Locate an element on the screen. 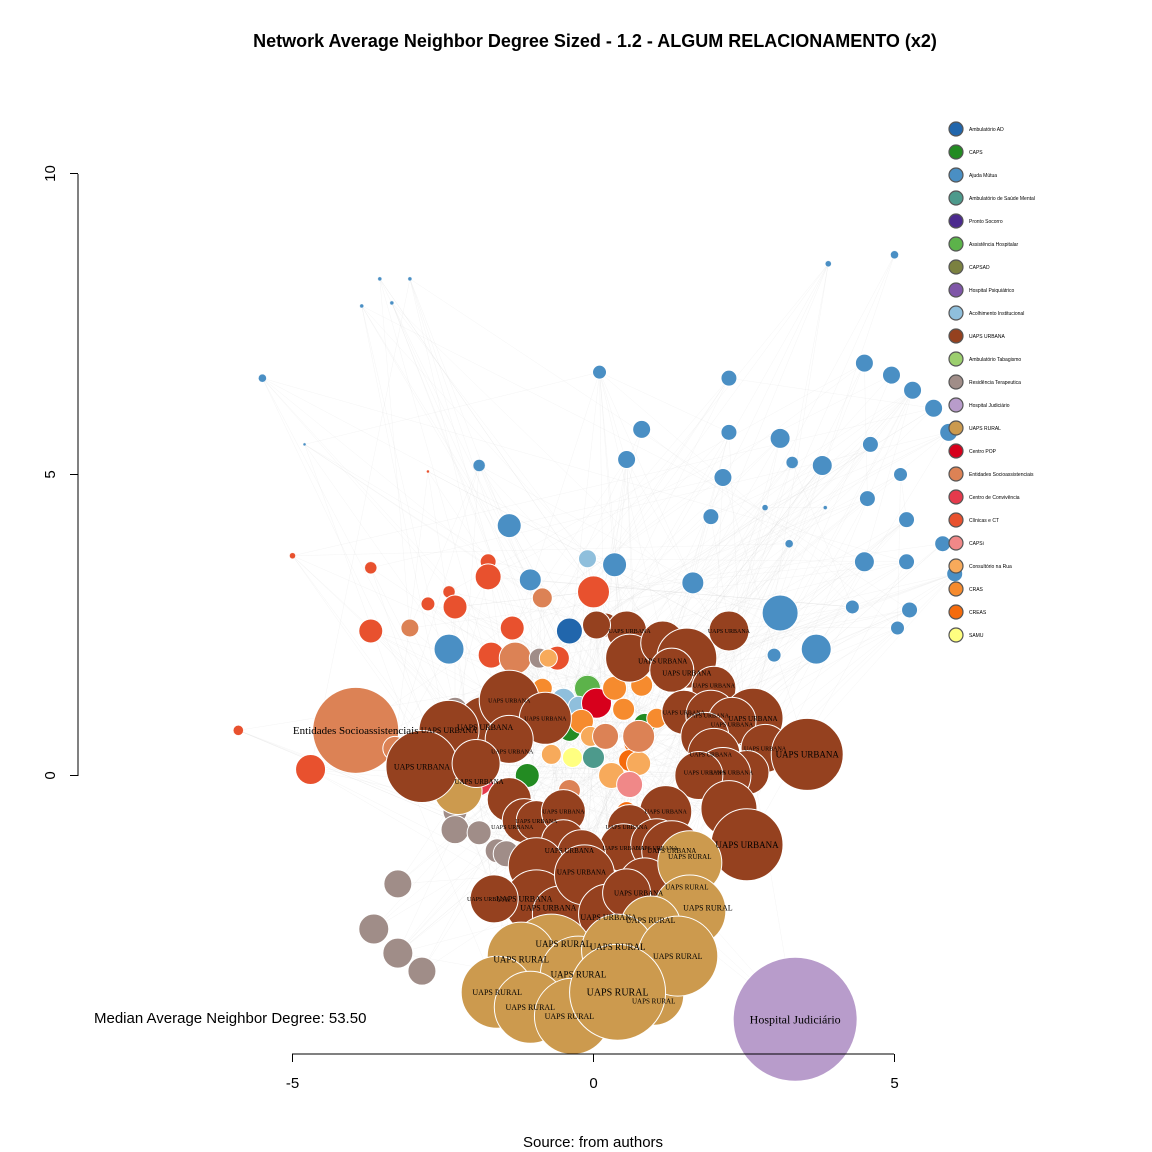 The height and width of the screenshot is (1152, 1152). node-label: Hospital Judiciário is located at coordinates (795, 1020).